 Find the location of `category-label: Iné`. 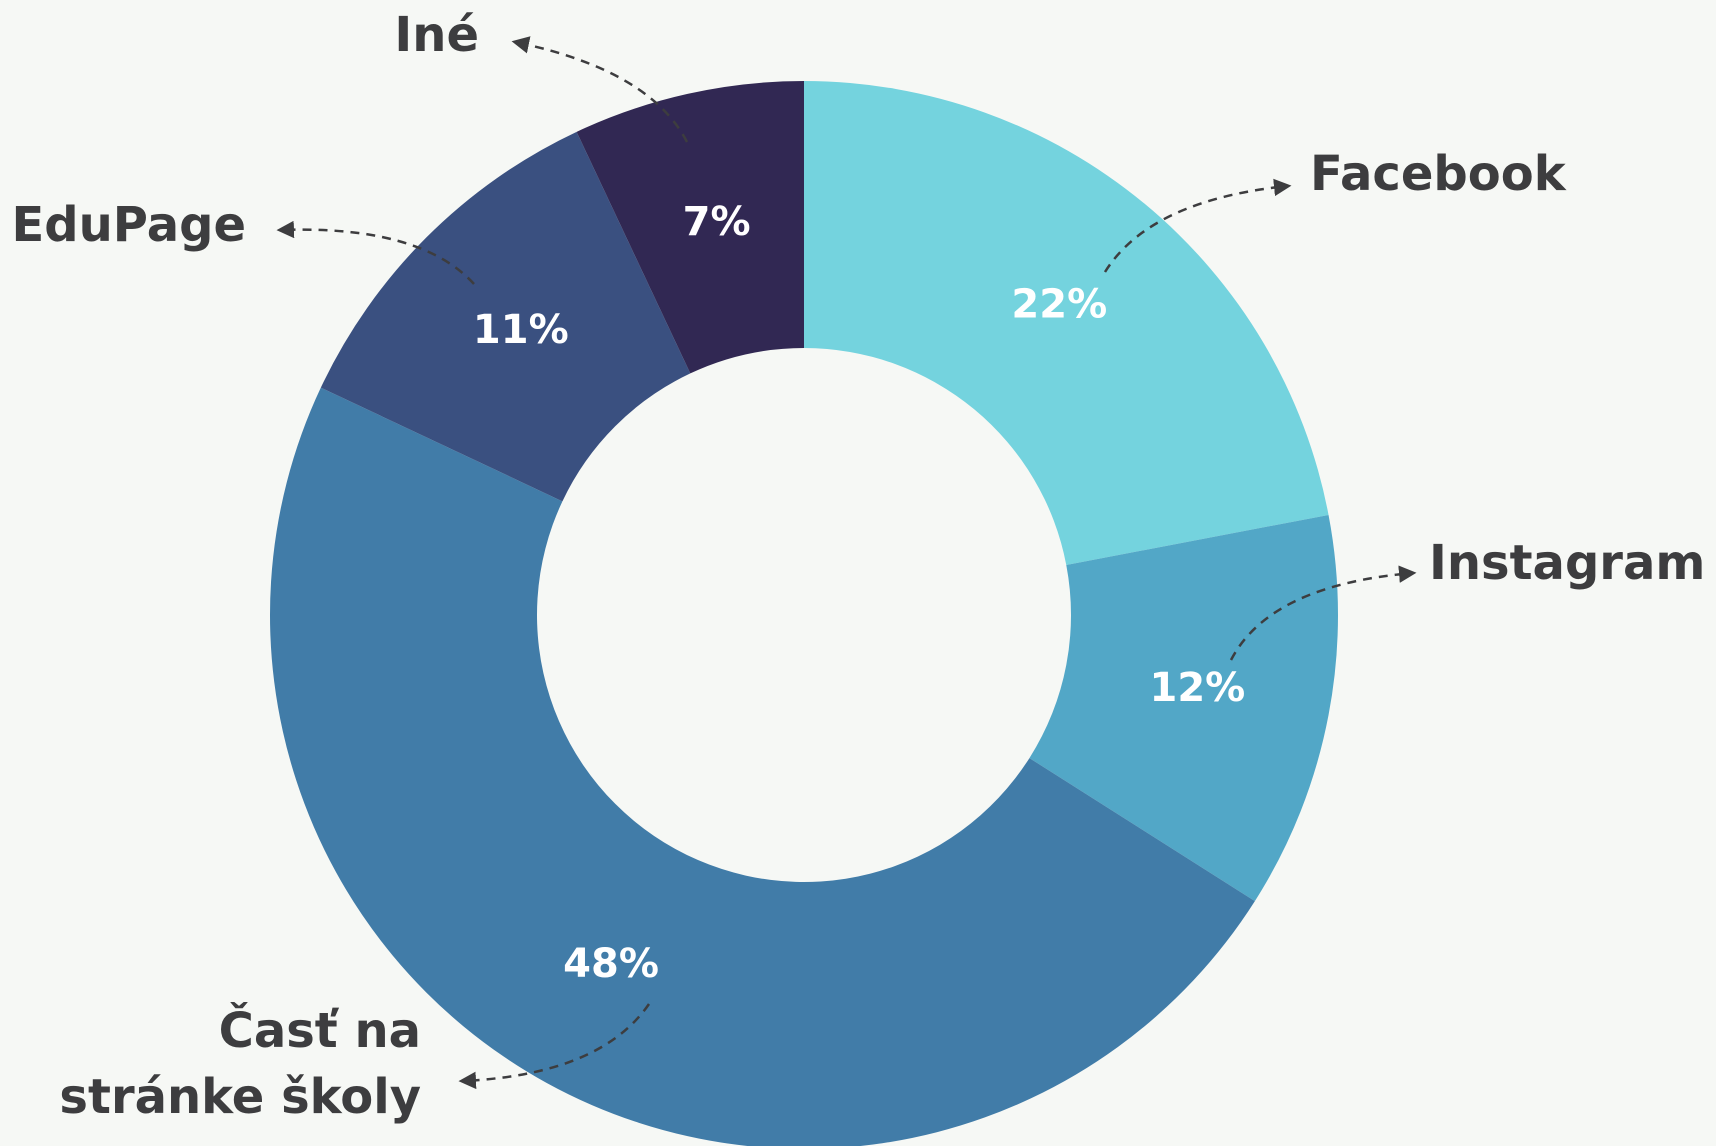

category-label: Iné is located at coordinates (436, 35).